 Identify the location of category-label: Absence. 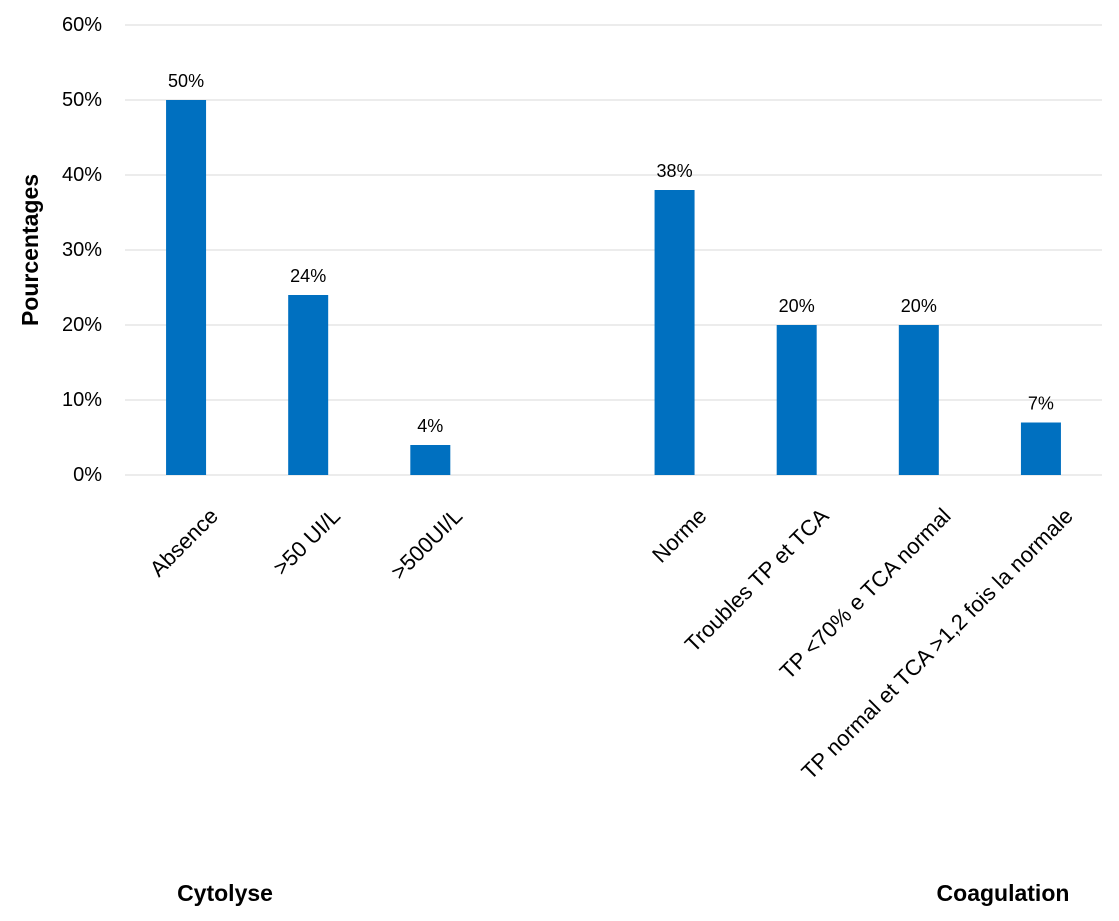
(184, 542).